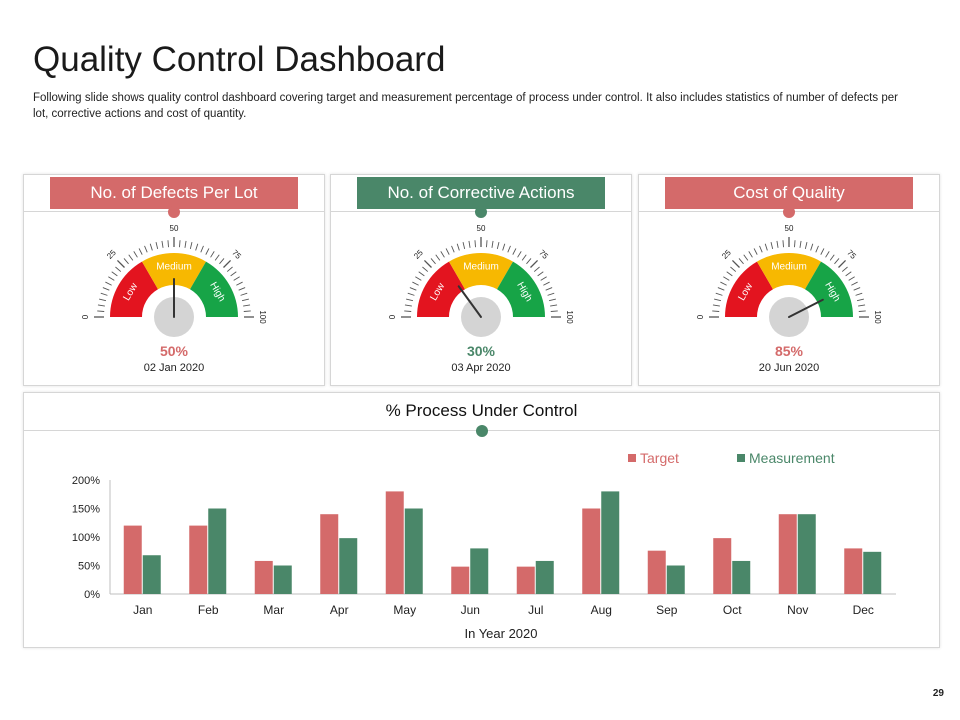  I want to click on x-tick-label: Sep, so click(667, 610).